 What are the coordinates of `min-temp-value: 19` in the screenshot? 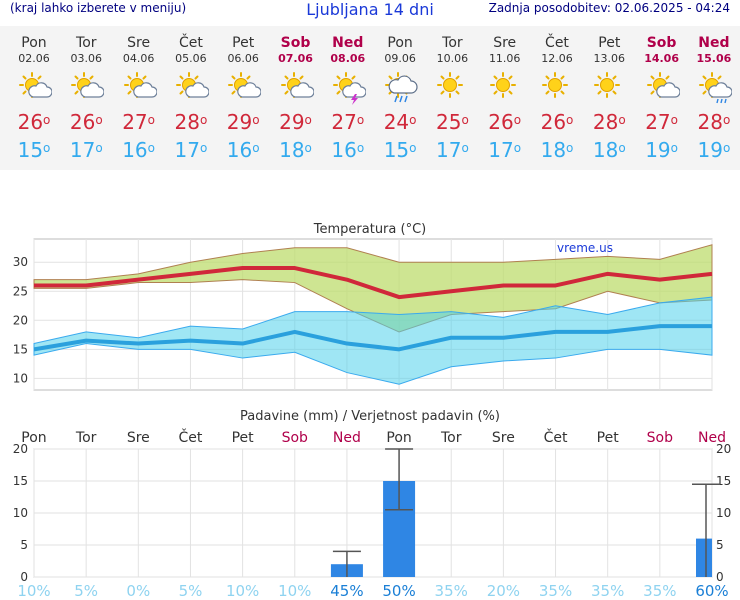 It's located at (710, 150).